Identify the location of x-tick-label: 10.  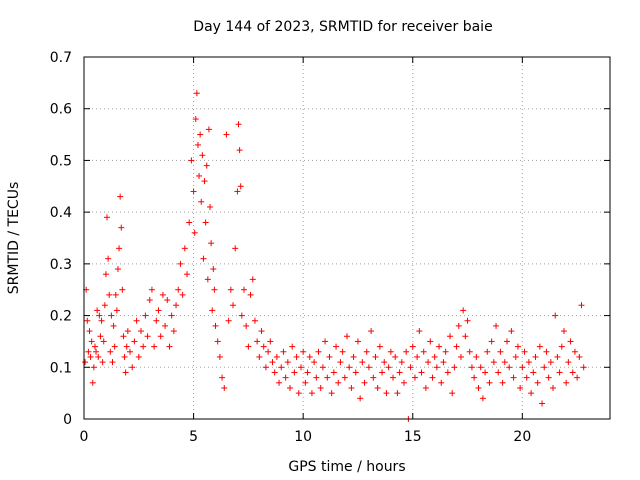
(303, 437).